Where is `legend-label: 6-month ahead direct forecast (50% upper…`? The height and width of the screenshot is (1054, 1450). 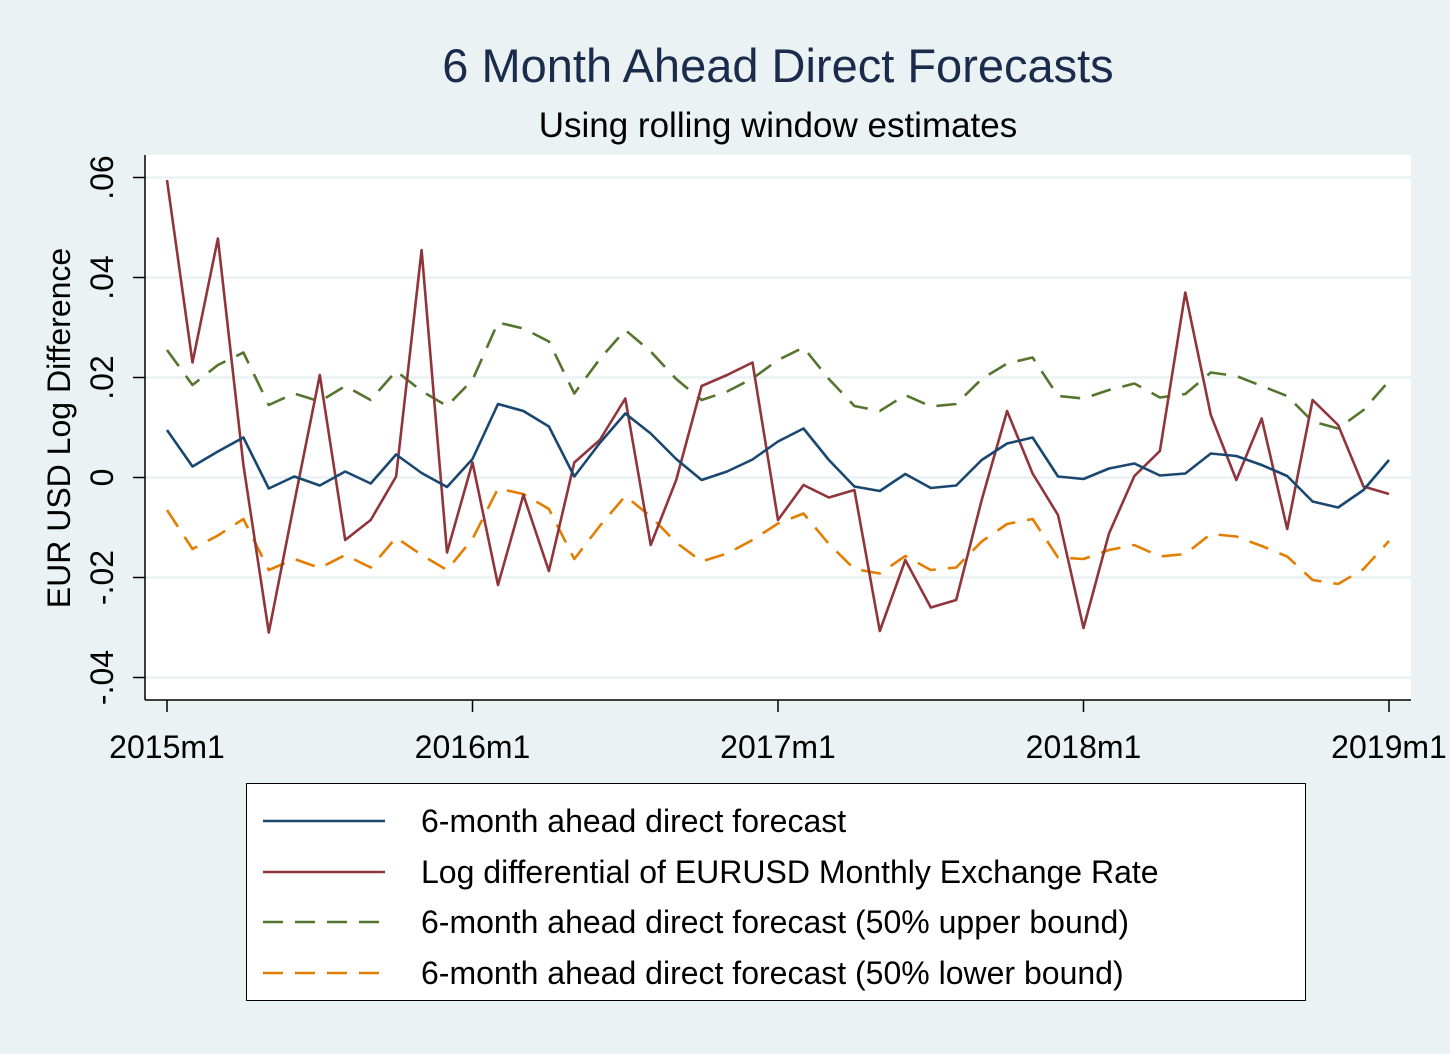
legend-label: 6-month ahead direct forecast (50% upper… is located at coordinates (775, 922).